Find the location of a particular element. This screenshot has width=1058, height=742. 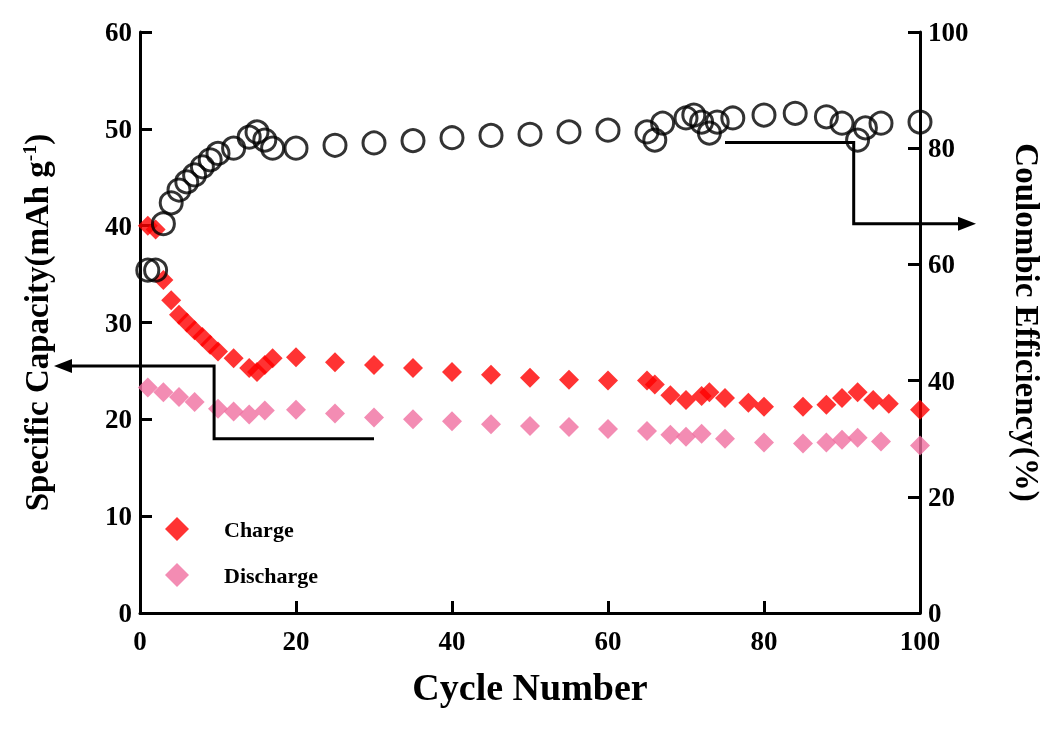

y2-tick-label: 80 is located at coordinates (941, 148).